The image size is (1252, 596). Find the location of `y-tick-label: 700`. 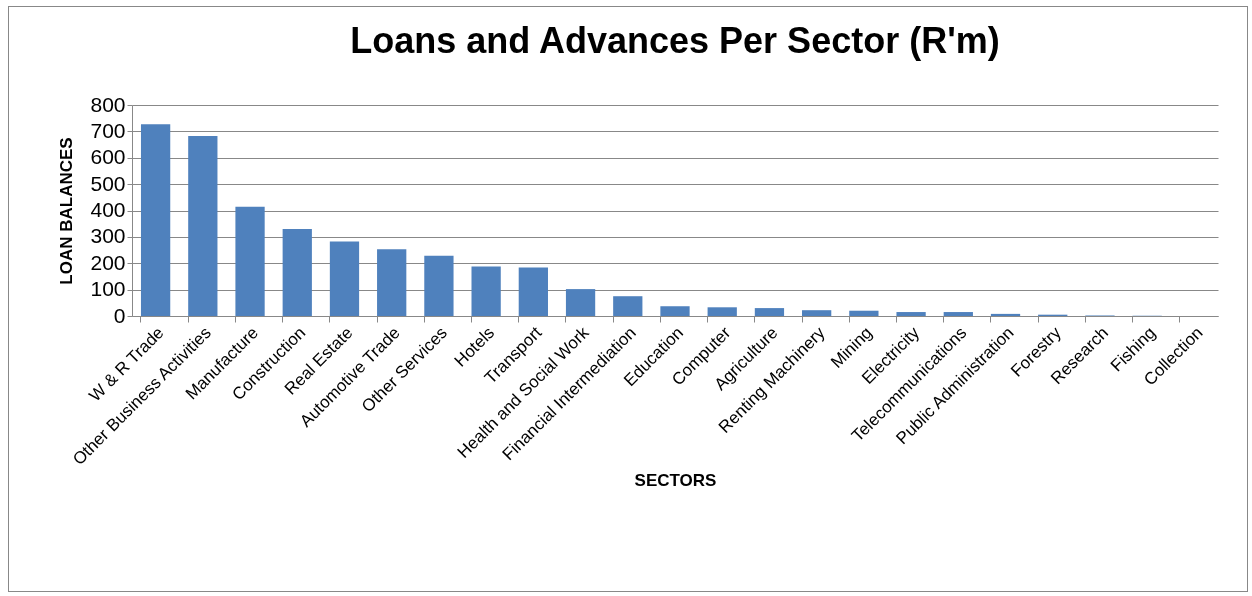

y-tick-label: 700 is located at coordinates (108, 130).